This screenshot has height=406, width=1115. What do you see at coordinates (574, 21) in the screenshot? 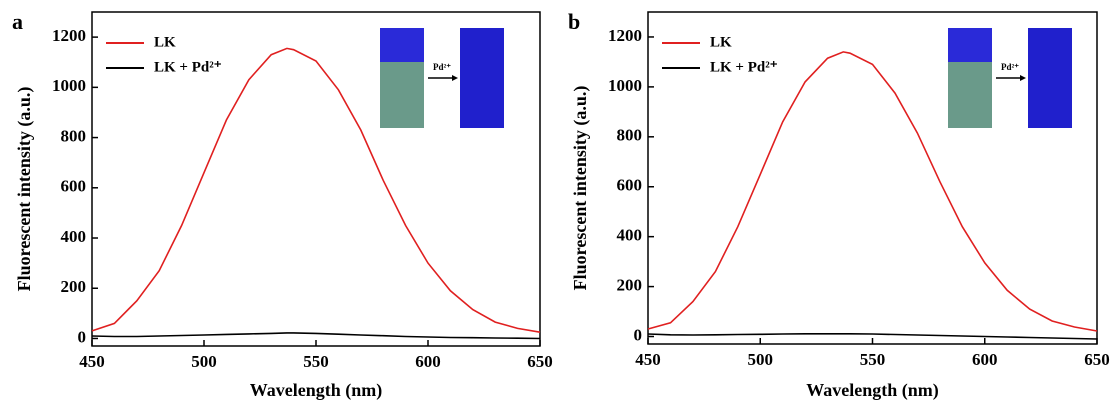
I see `panel-label: b` at bounding box center [574, 21].